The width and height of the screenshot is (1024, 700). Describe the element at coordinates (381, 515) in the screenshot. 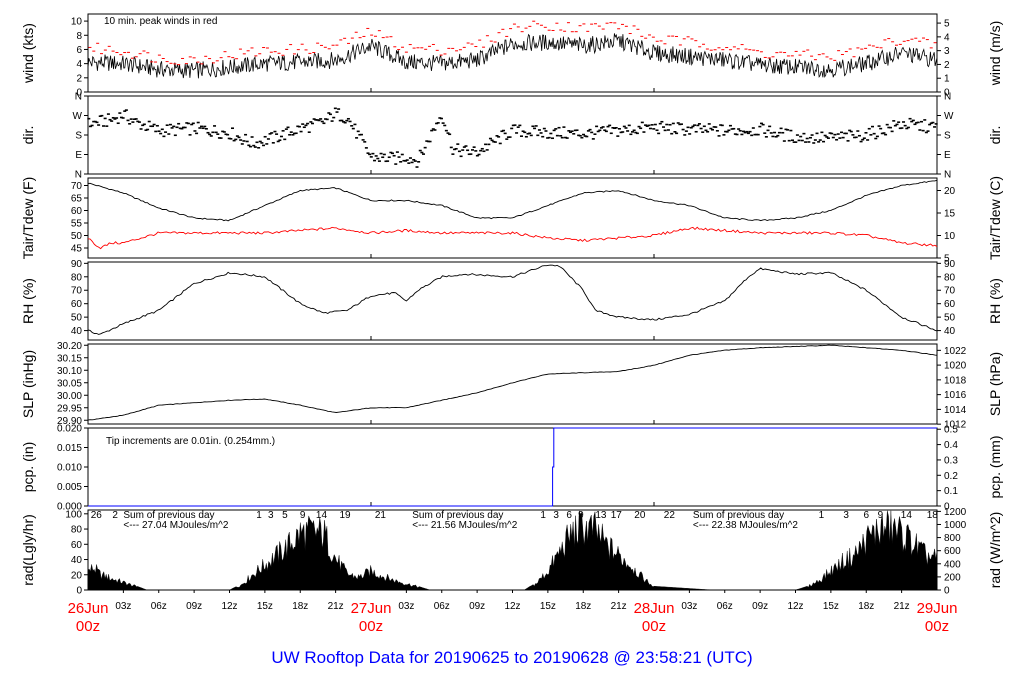

I see `hour-marker: 21` at that location.